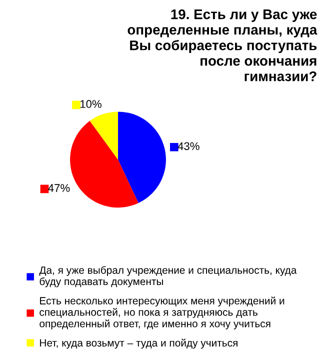 The width and height of the screenshot is (322, 360). What do you see at coordinates (139, 343) in the screenshot?
I see `legend-label: Нет, куда возьмут – туда и пойду учиться` at bounding box center [139, 343].